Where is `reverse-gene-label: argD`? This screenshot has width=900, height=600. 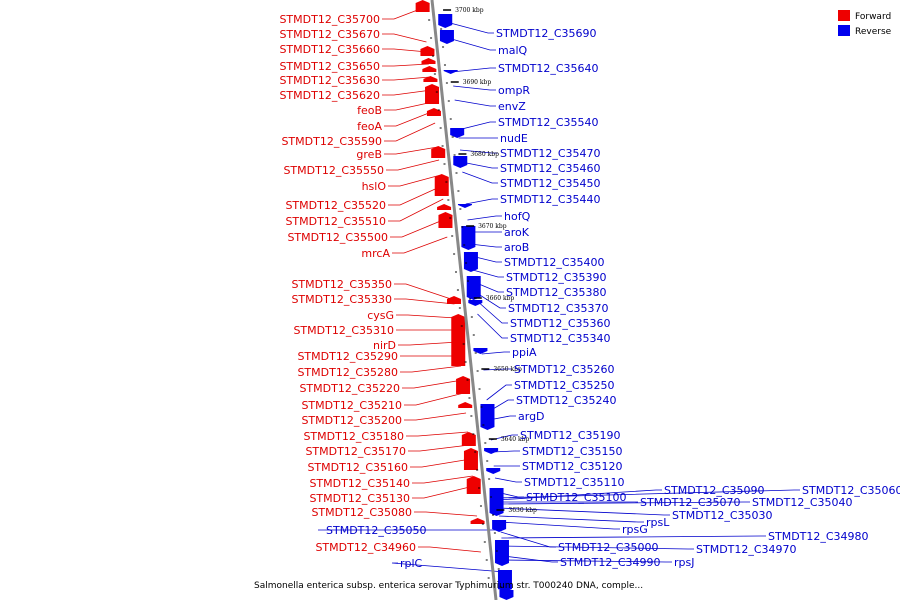
reverse-gene-label: argD is located at coordinates (531, 416).